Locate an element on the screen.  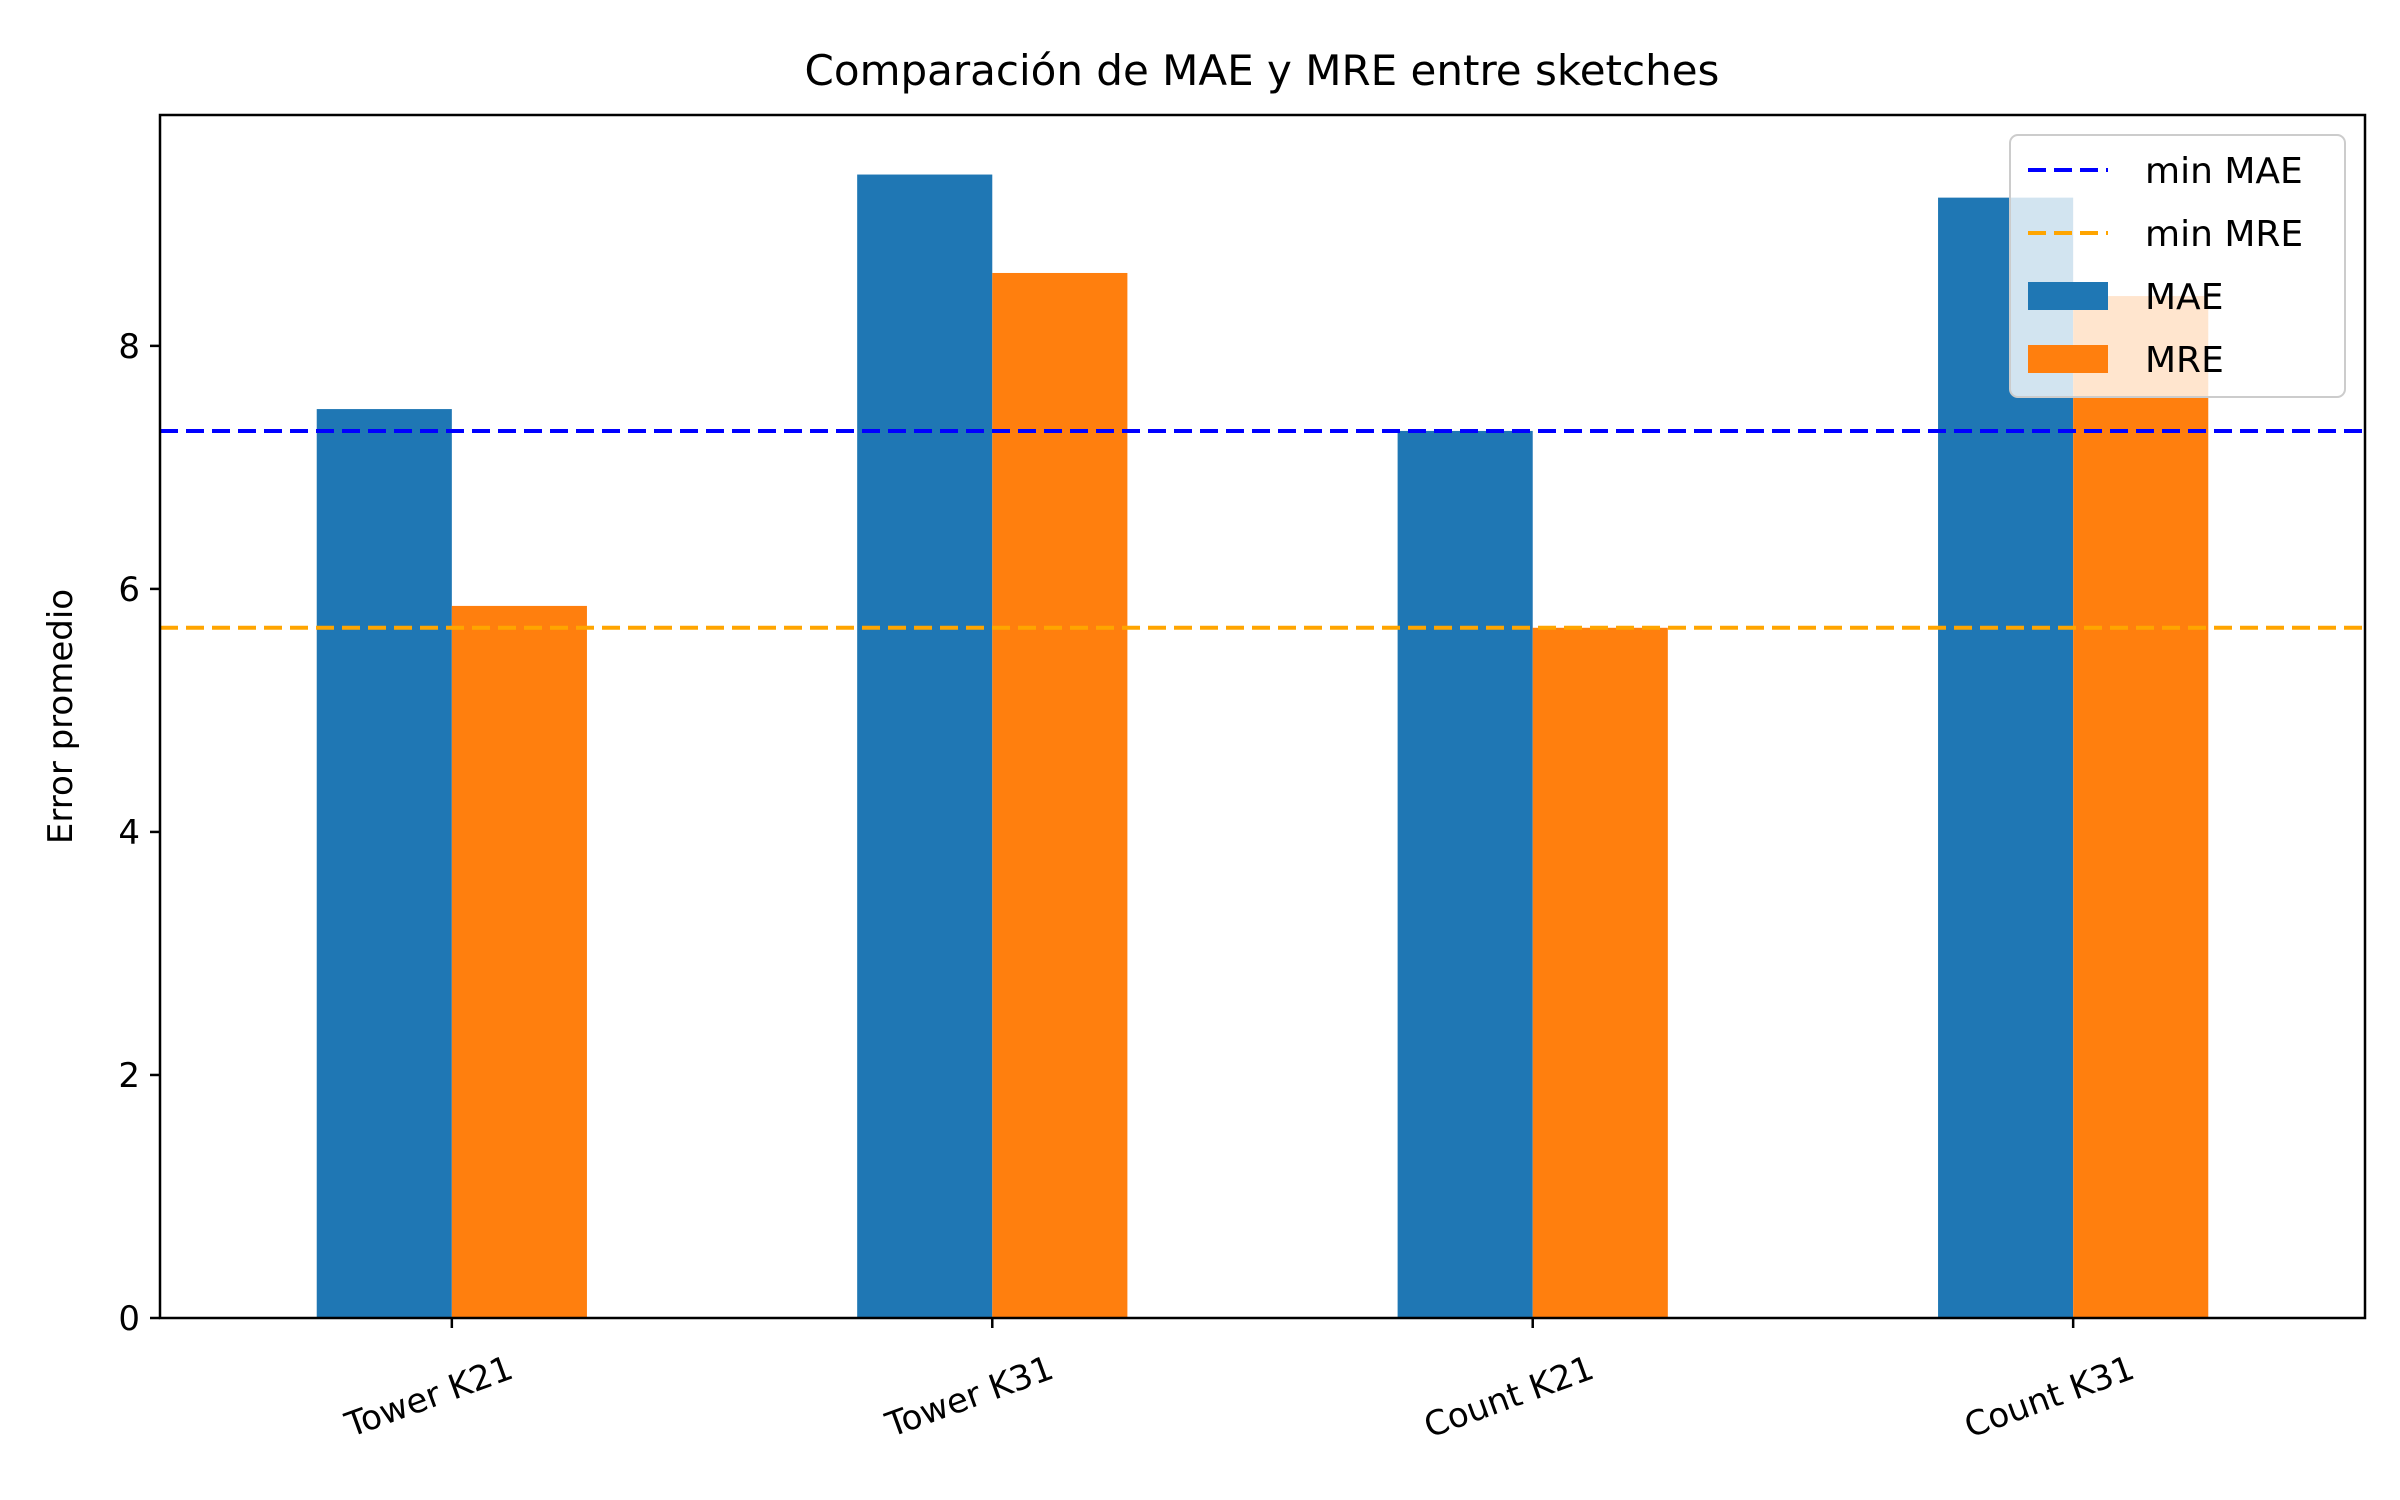
y-tick-label: 6 is located at coordinates (129, 590).